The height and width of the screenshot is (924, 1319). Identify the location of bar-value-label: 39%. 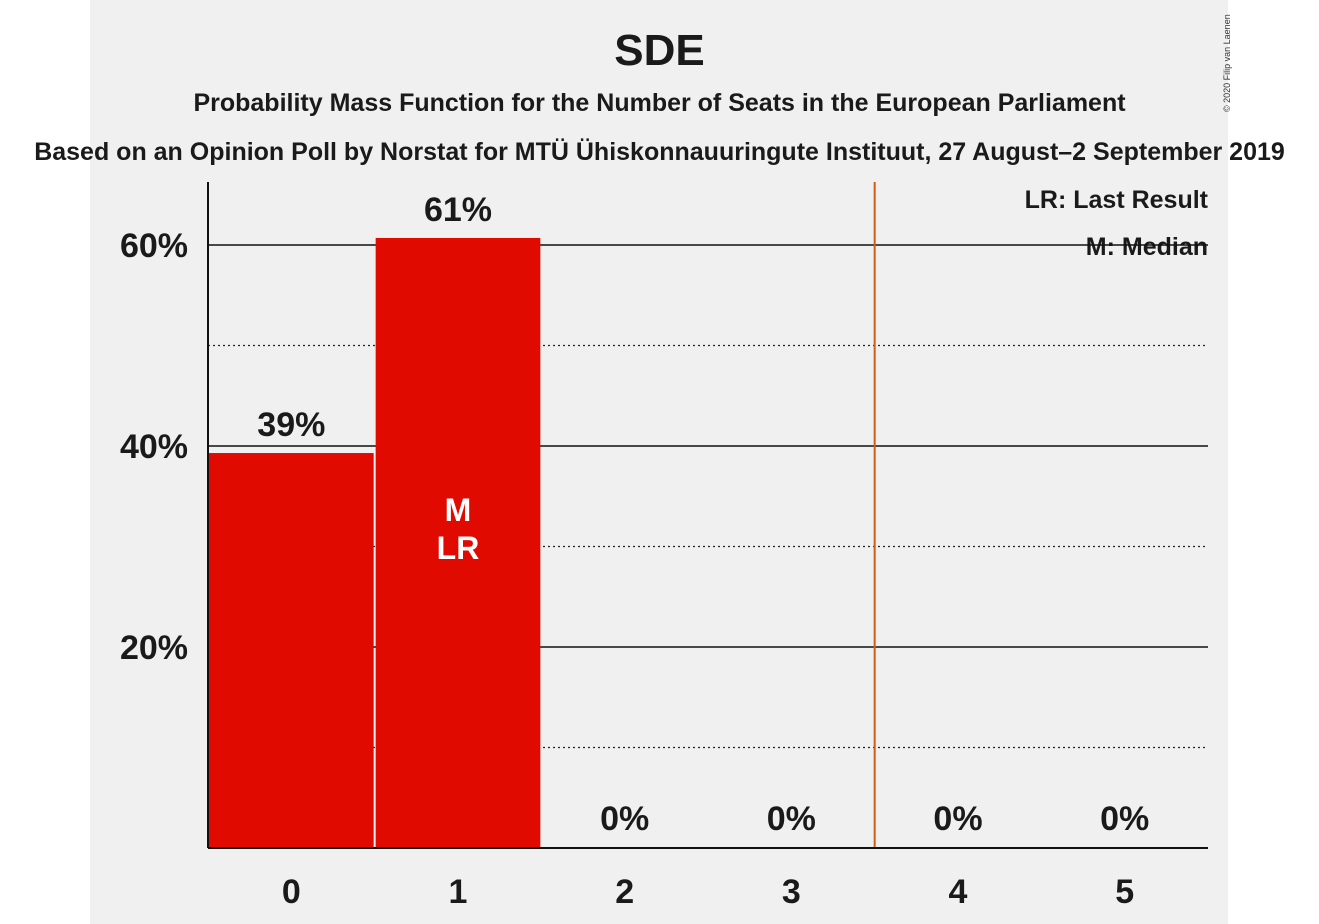
(291, 425).